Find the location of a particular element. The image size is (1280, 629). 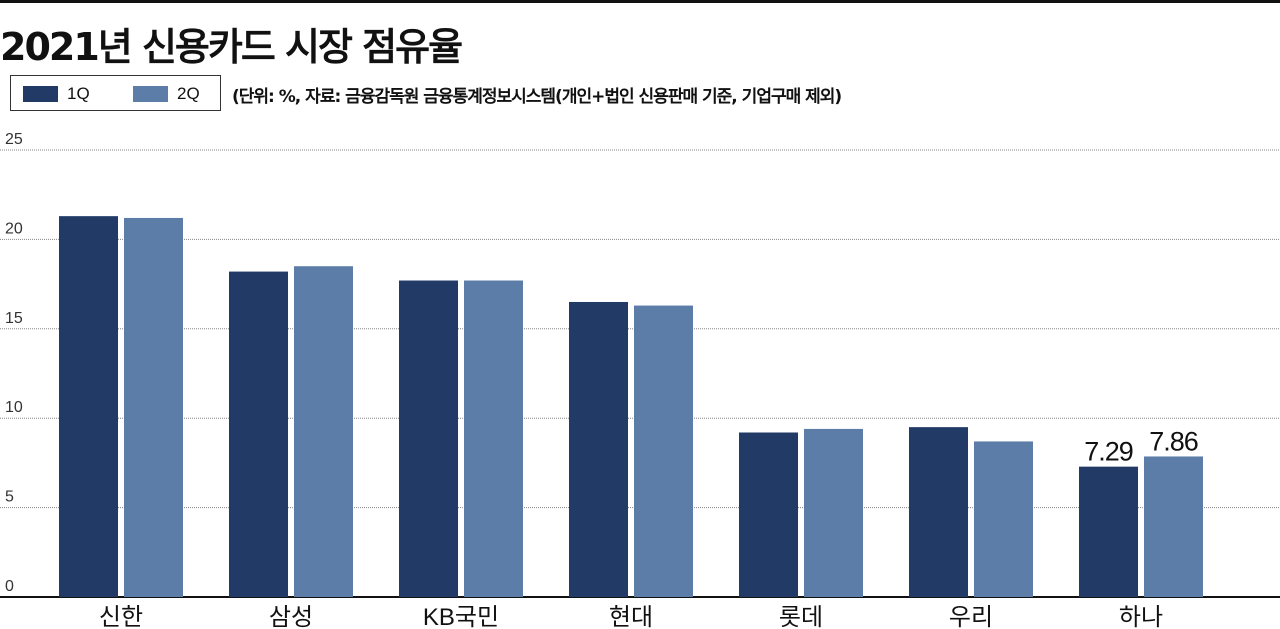

data-label: 7.29 is located at coordinates (1108, 452).